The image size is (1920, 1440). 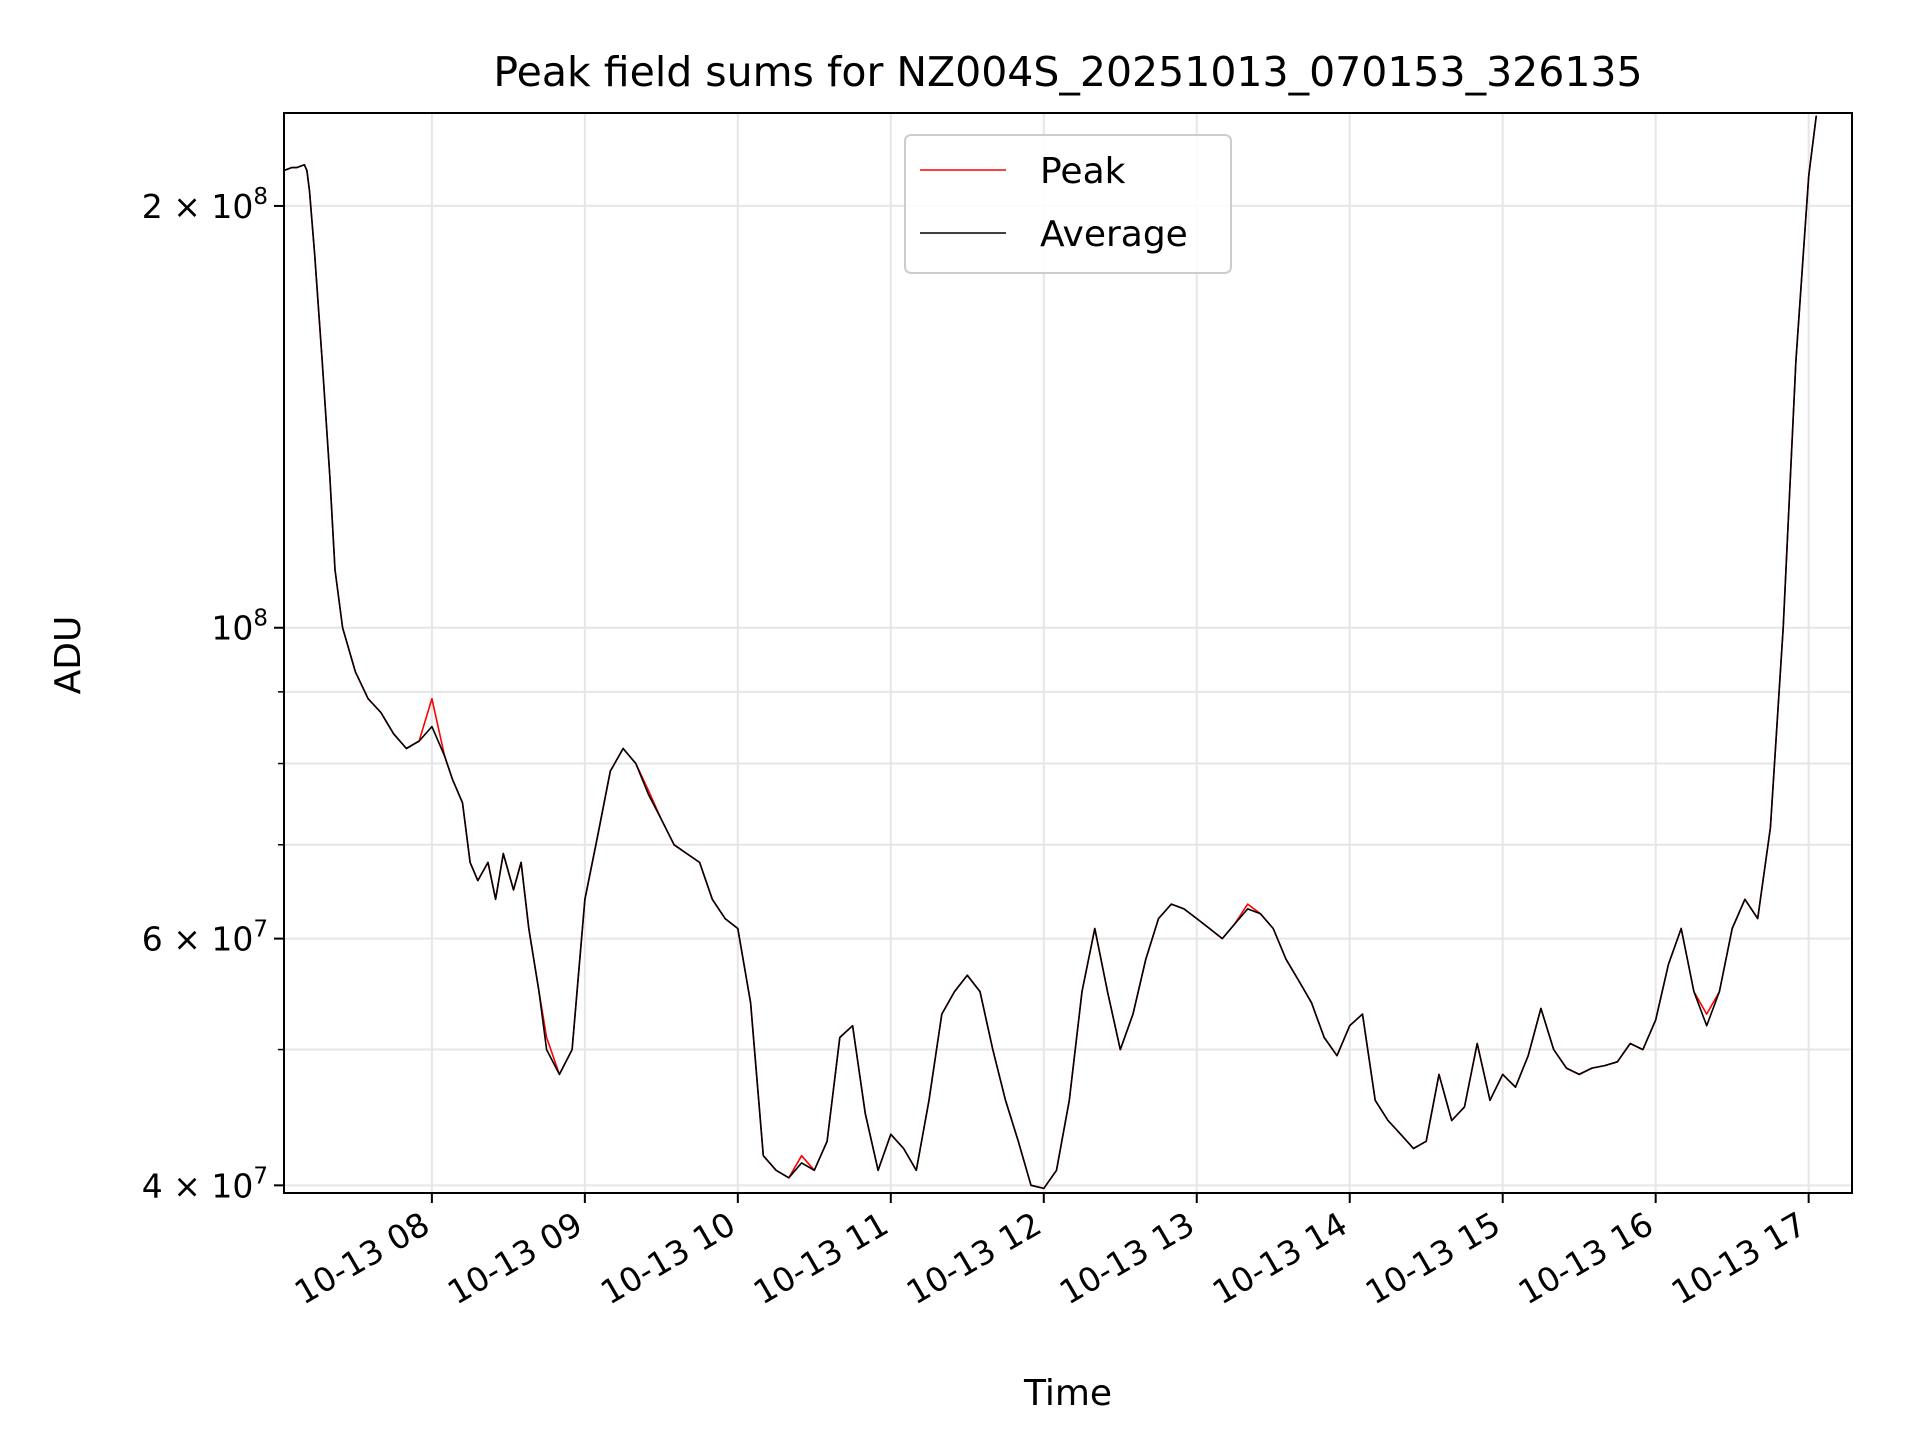 I want to click on y-tick-label: 2 × 108, so click(x=205, y=205).